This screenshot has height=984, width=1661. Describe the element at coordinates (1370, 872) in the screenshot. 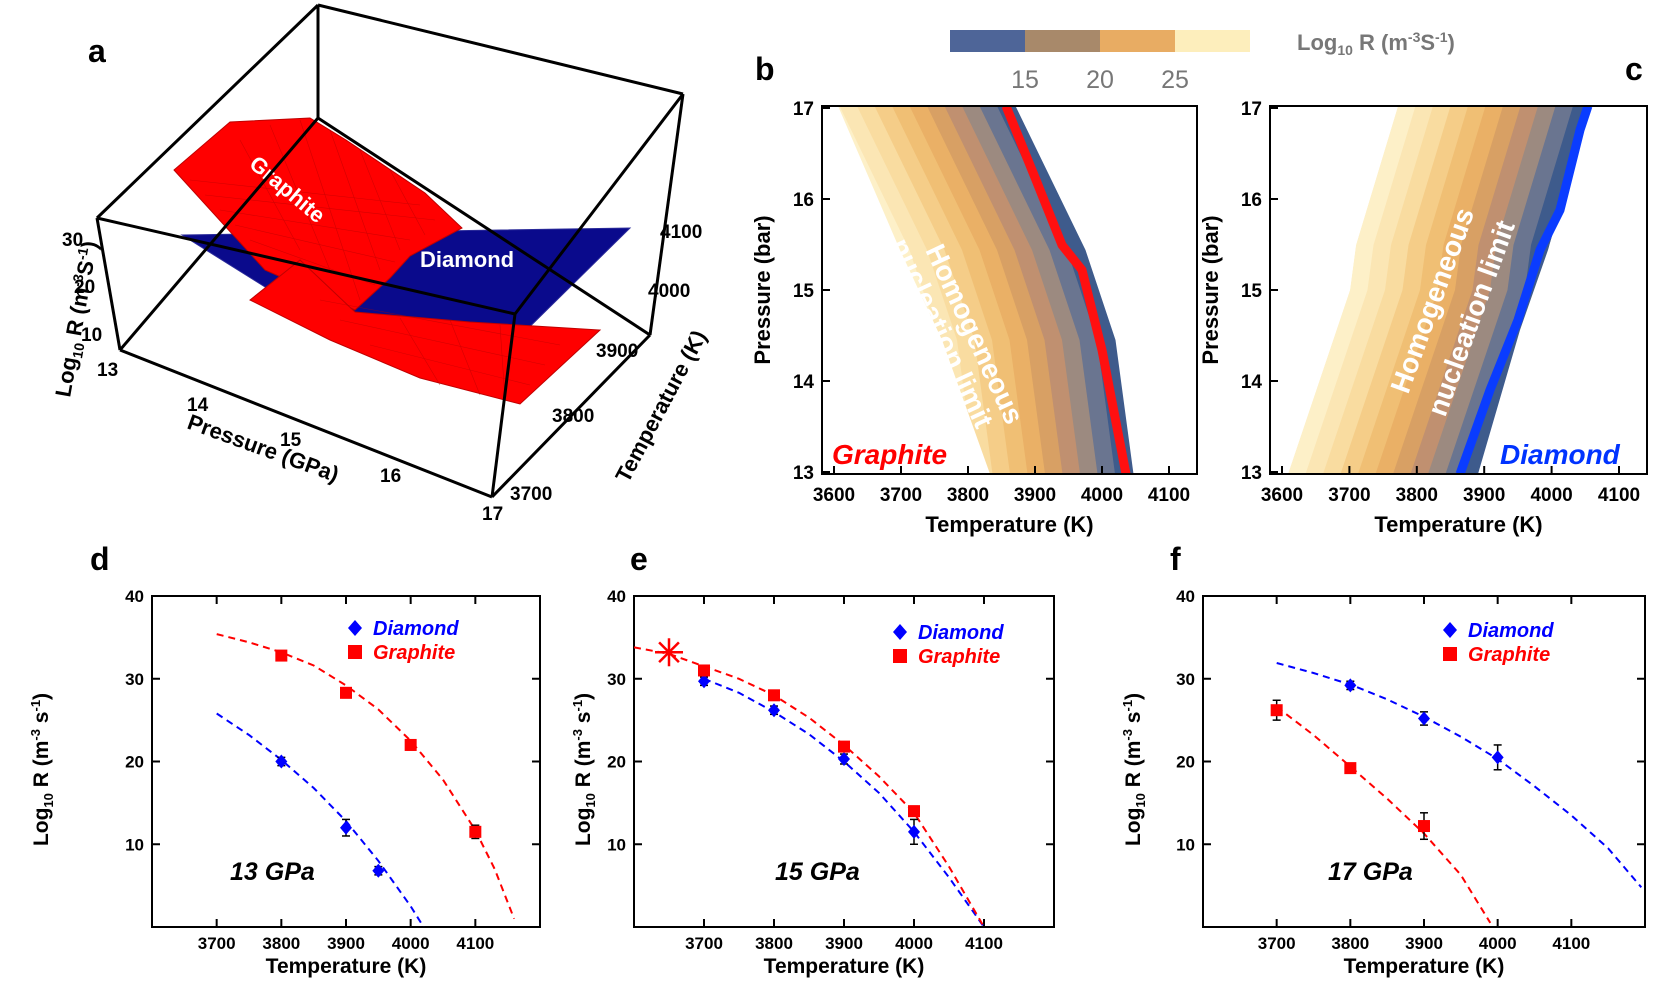

I see `pressure-annotation: 17 GPa` at that location.